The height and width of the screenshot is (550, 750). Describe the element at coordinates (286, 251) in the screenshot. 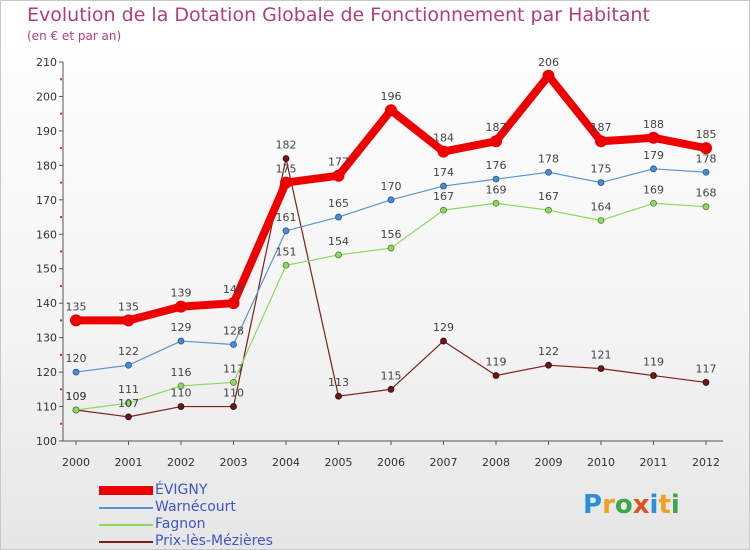

I see `data-label-fagnon: 151` at that location.